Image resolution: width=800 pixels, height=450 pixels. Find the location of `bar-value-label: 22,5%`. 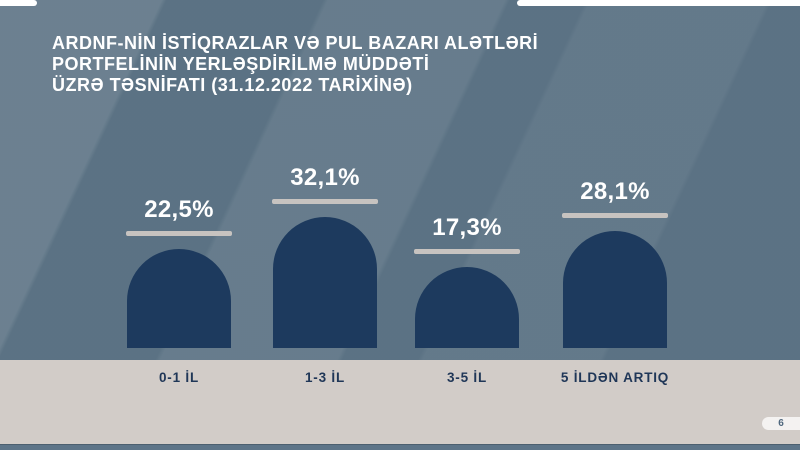

bar-value-label: 22,5% is located at coordinates (179, 209).